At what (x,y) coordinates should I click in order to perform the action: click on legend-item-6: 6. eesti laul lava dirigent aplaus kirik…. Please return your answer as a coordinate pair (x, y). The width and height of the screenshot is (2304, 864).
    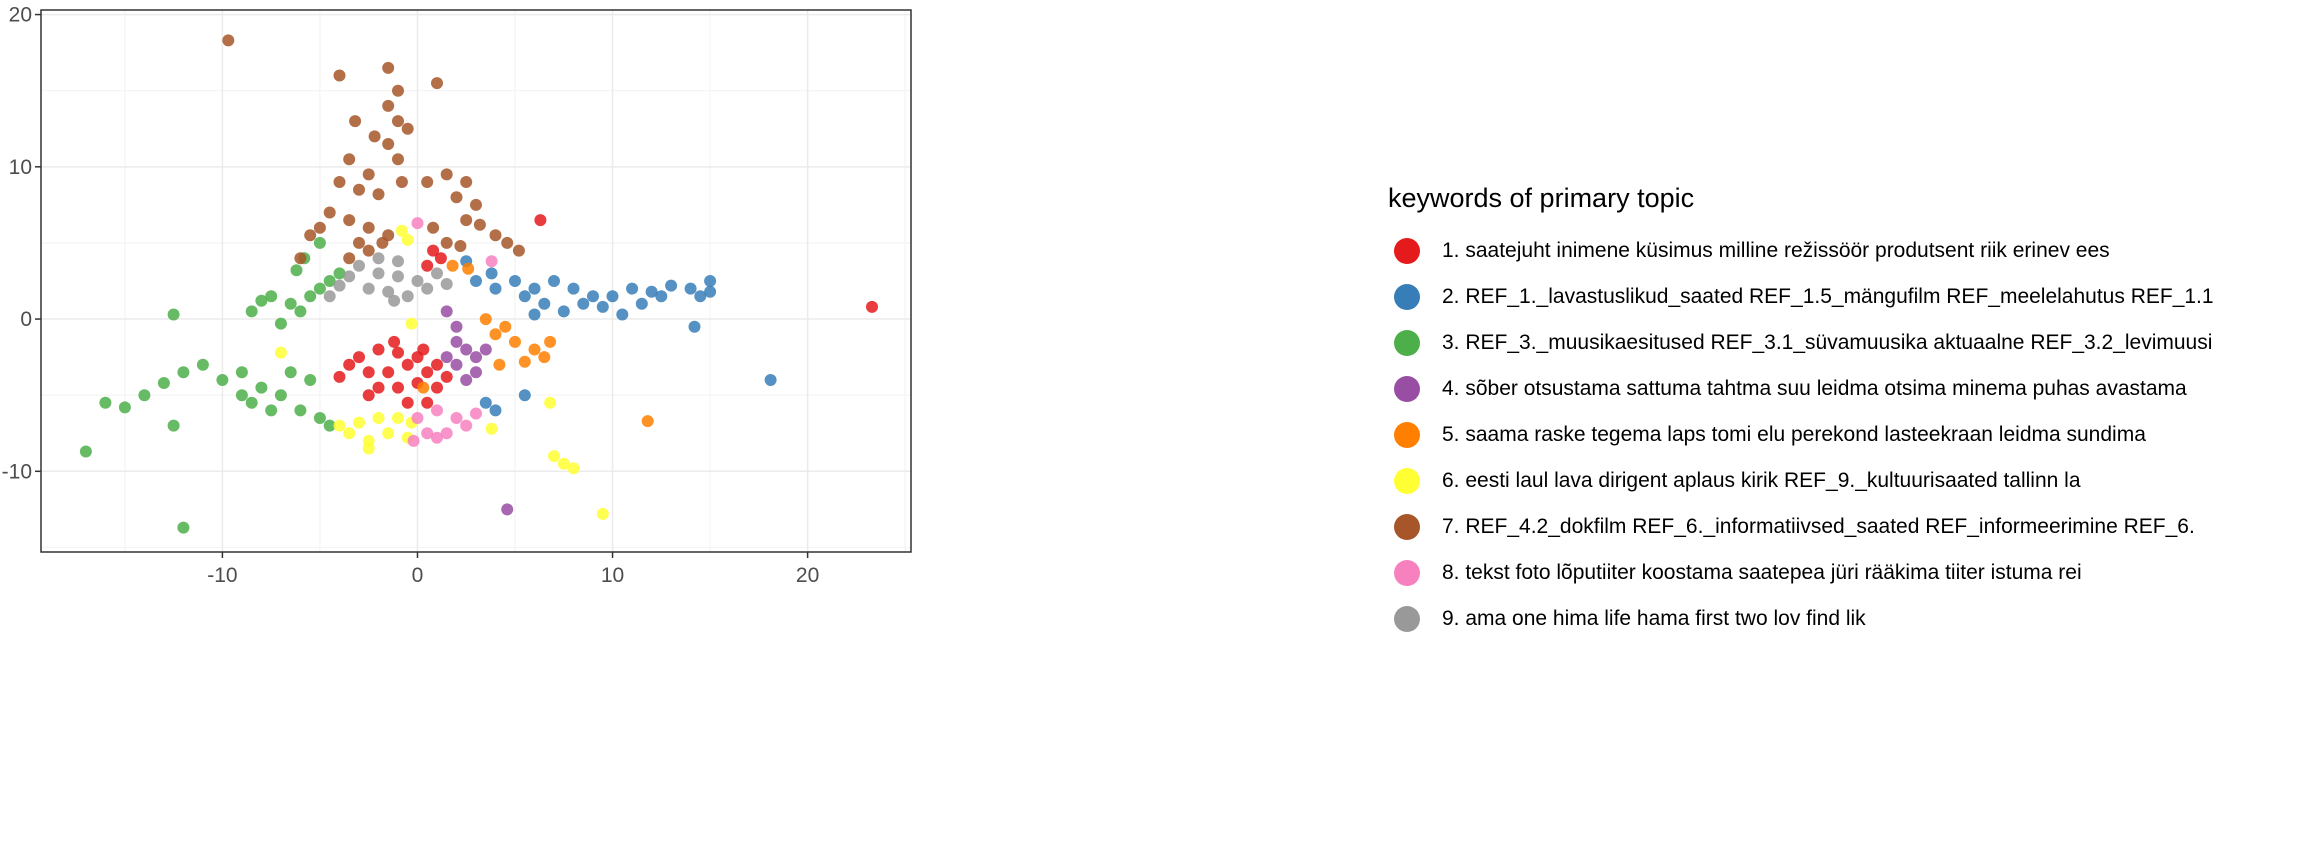
    Looking at the image, I should click on (1838, 481).